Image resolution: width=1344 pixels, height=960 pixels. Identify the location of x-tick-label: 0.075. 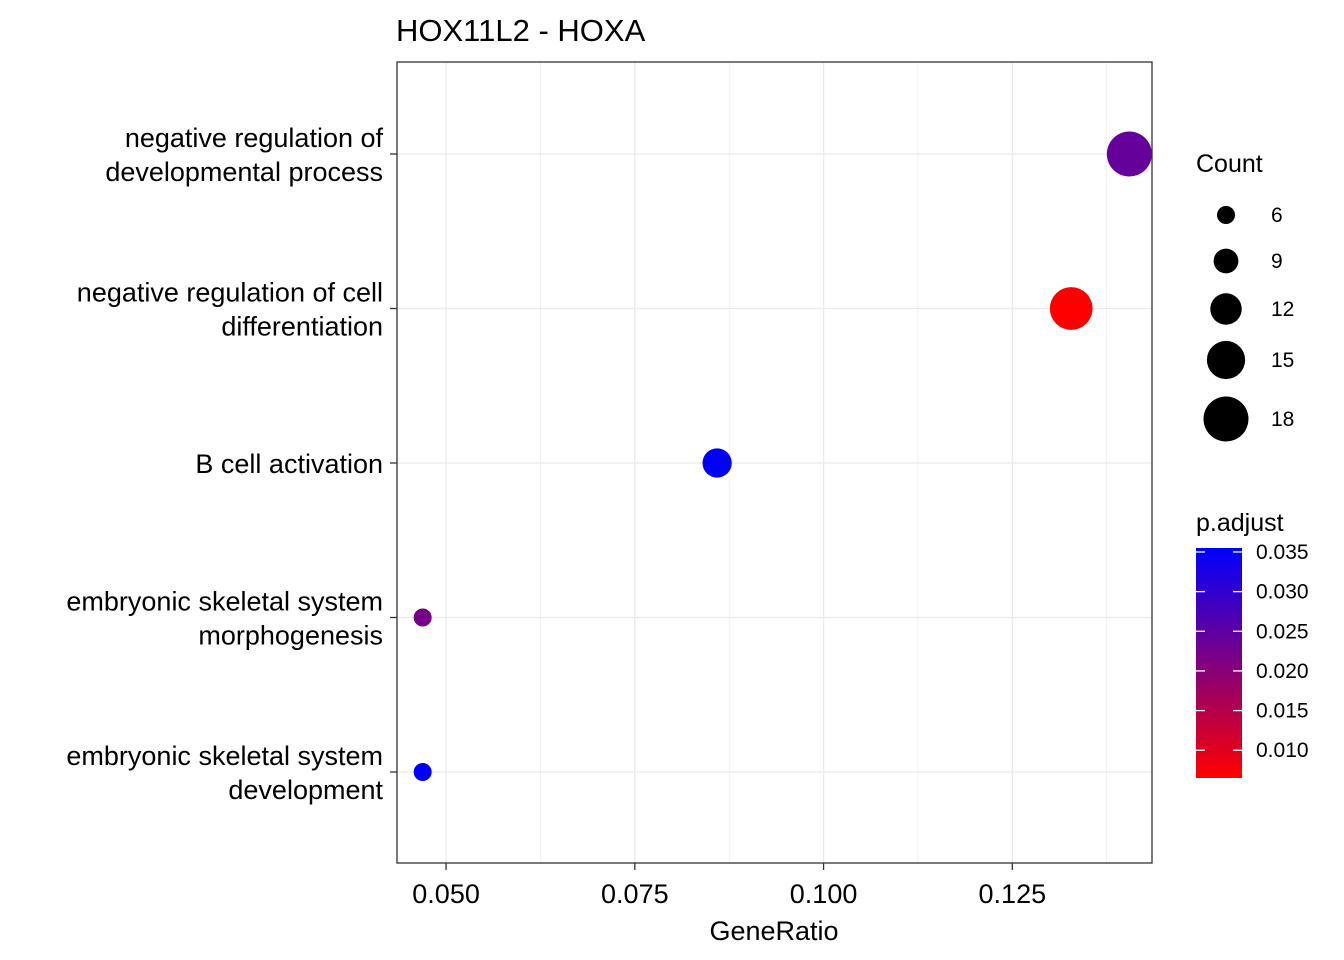
(635, 894).